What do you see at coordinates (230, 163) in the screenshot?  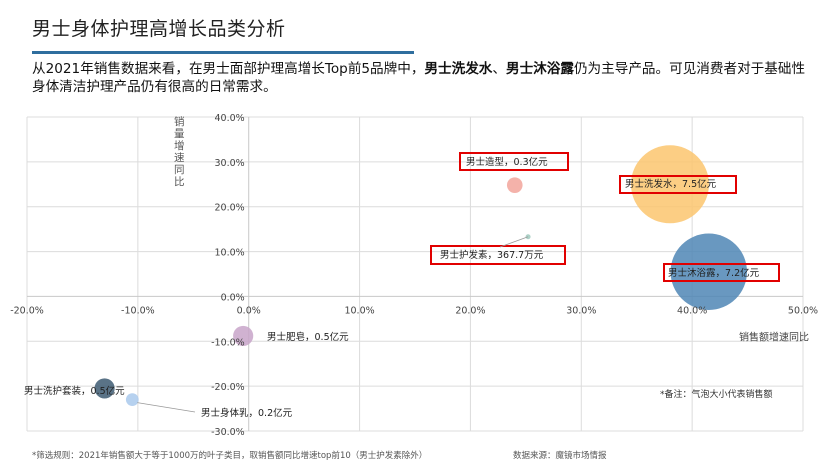 I see `y-tick-label: 30.0%` at bounding box center [230, 163].